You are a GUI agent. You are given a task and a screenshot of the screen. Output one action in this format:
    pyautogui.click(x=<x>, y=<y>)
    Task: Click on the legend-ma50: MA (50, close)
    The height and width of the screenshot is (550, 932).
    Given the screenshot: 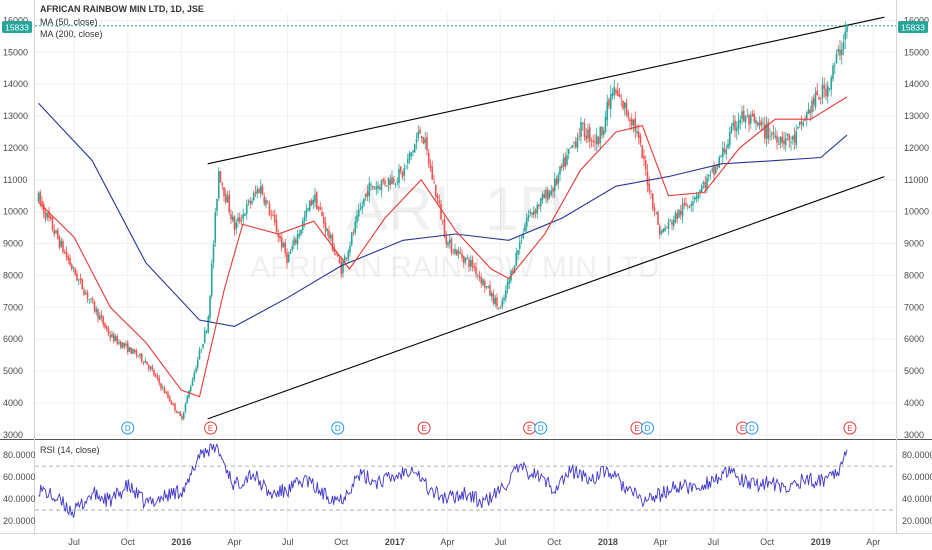 What is the action you would take?
    pyautogui.click(x=69, y=22)
    